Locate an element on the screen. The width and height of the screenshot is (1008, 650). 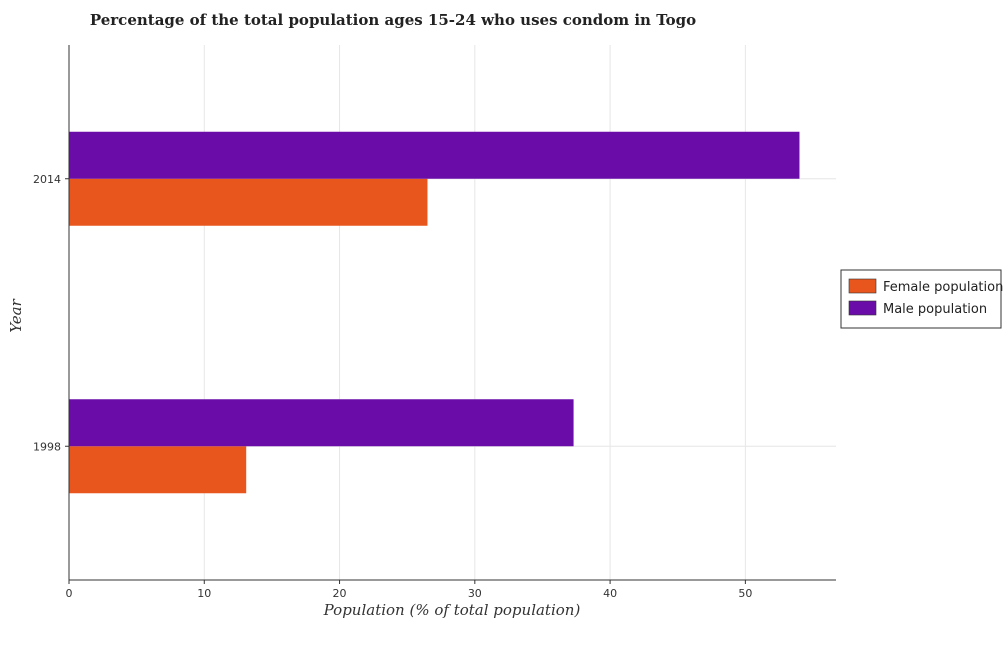
bar-male-population-1998 is located at coordinates (321, 422).